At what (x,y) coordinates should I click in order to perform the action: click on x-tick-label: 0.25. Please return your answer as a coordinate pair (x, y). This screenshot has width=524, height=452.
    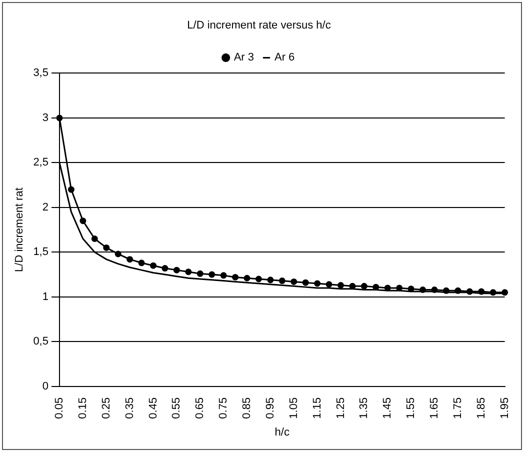
    Looking at the image, I should click on (106, 408).